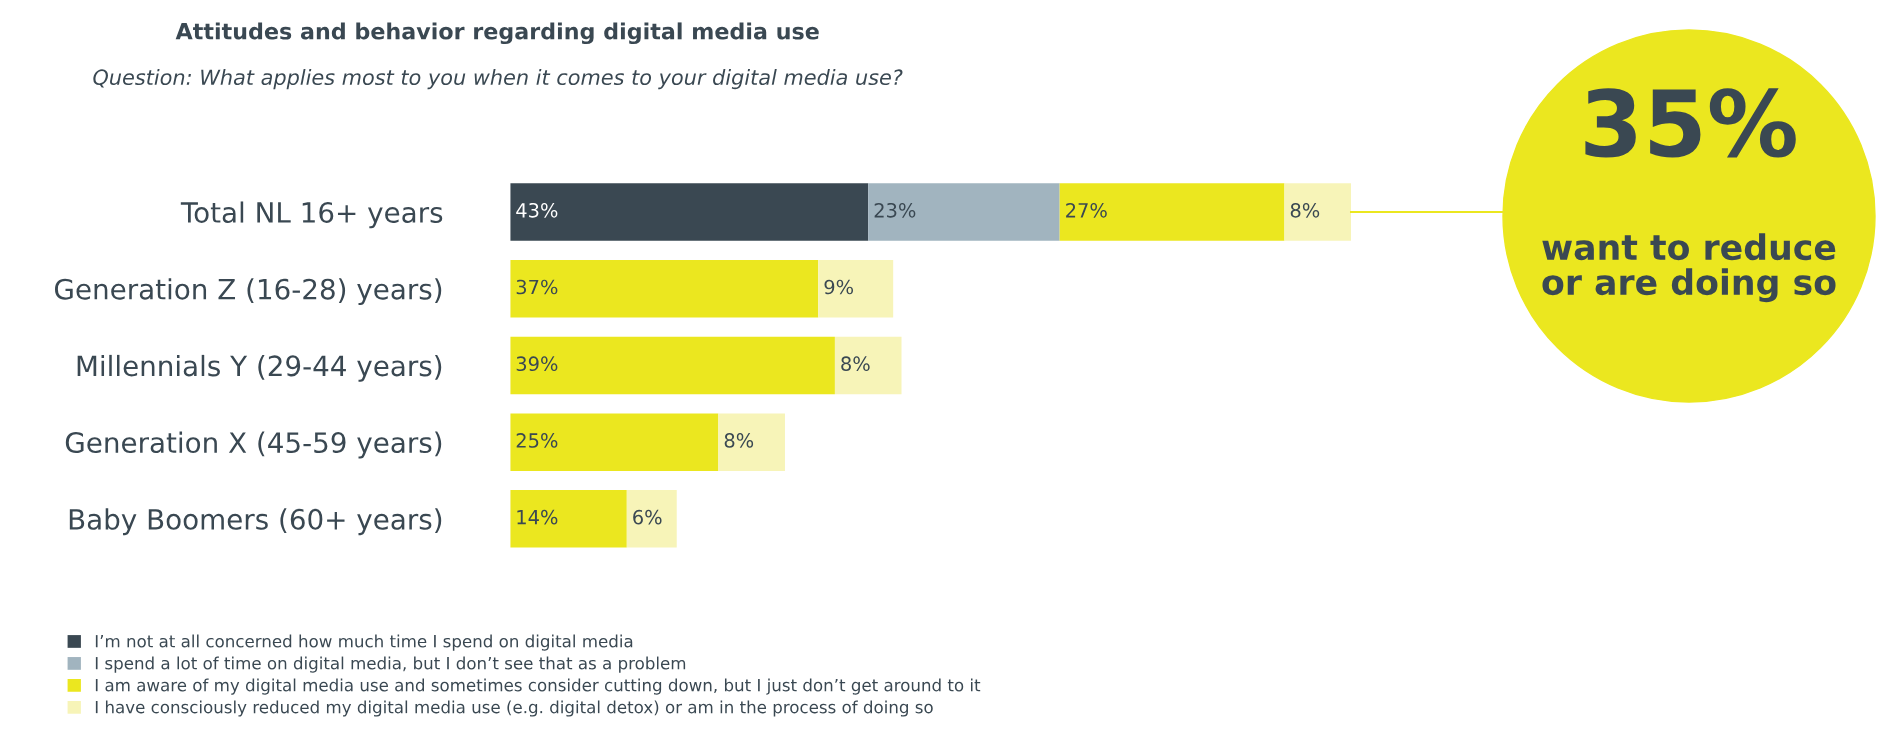 The image size is (1878, 739). What do you see at coordinates (311, 215) in the screenshot?
I see `y-tick-label: Total NL 16+ years` at bounding box center [311, 215].